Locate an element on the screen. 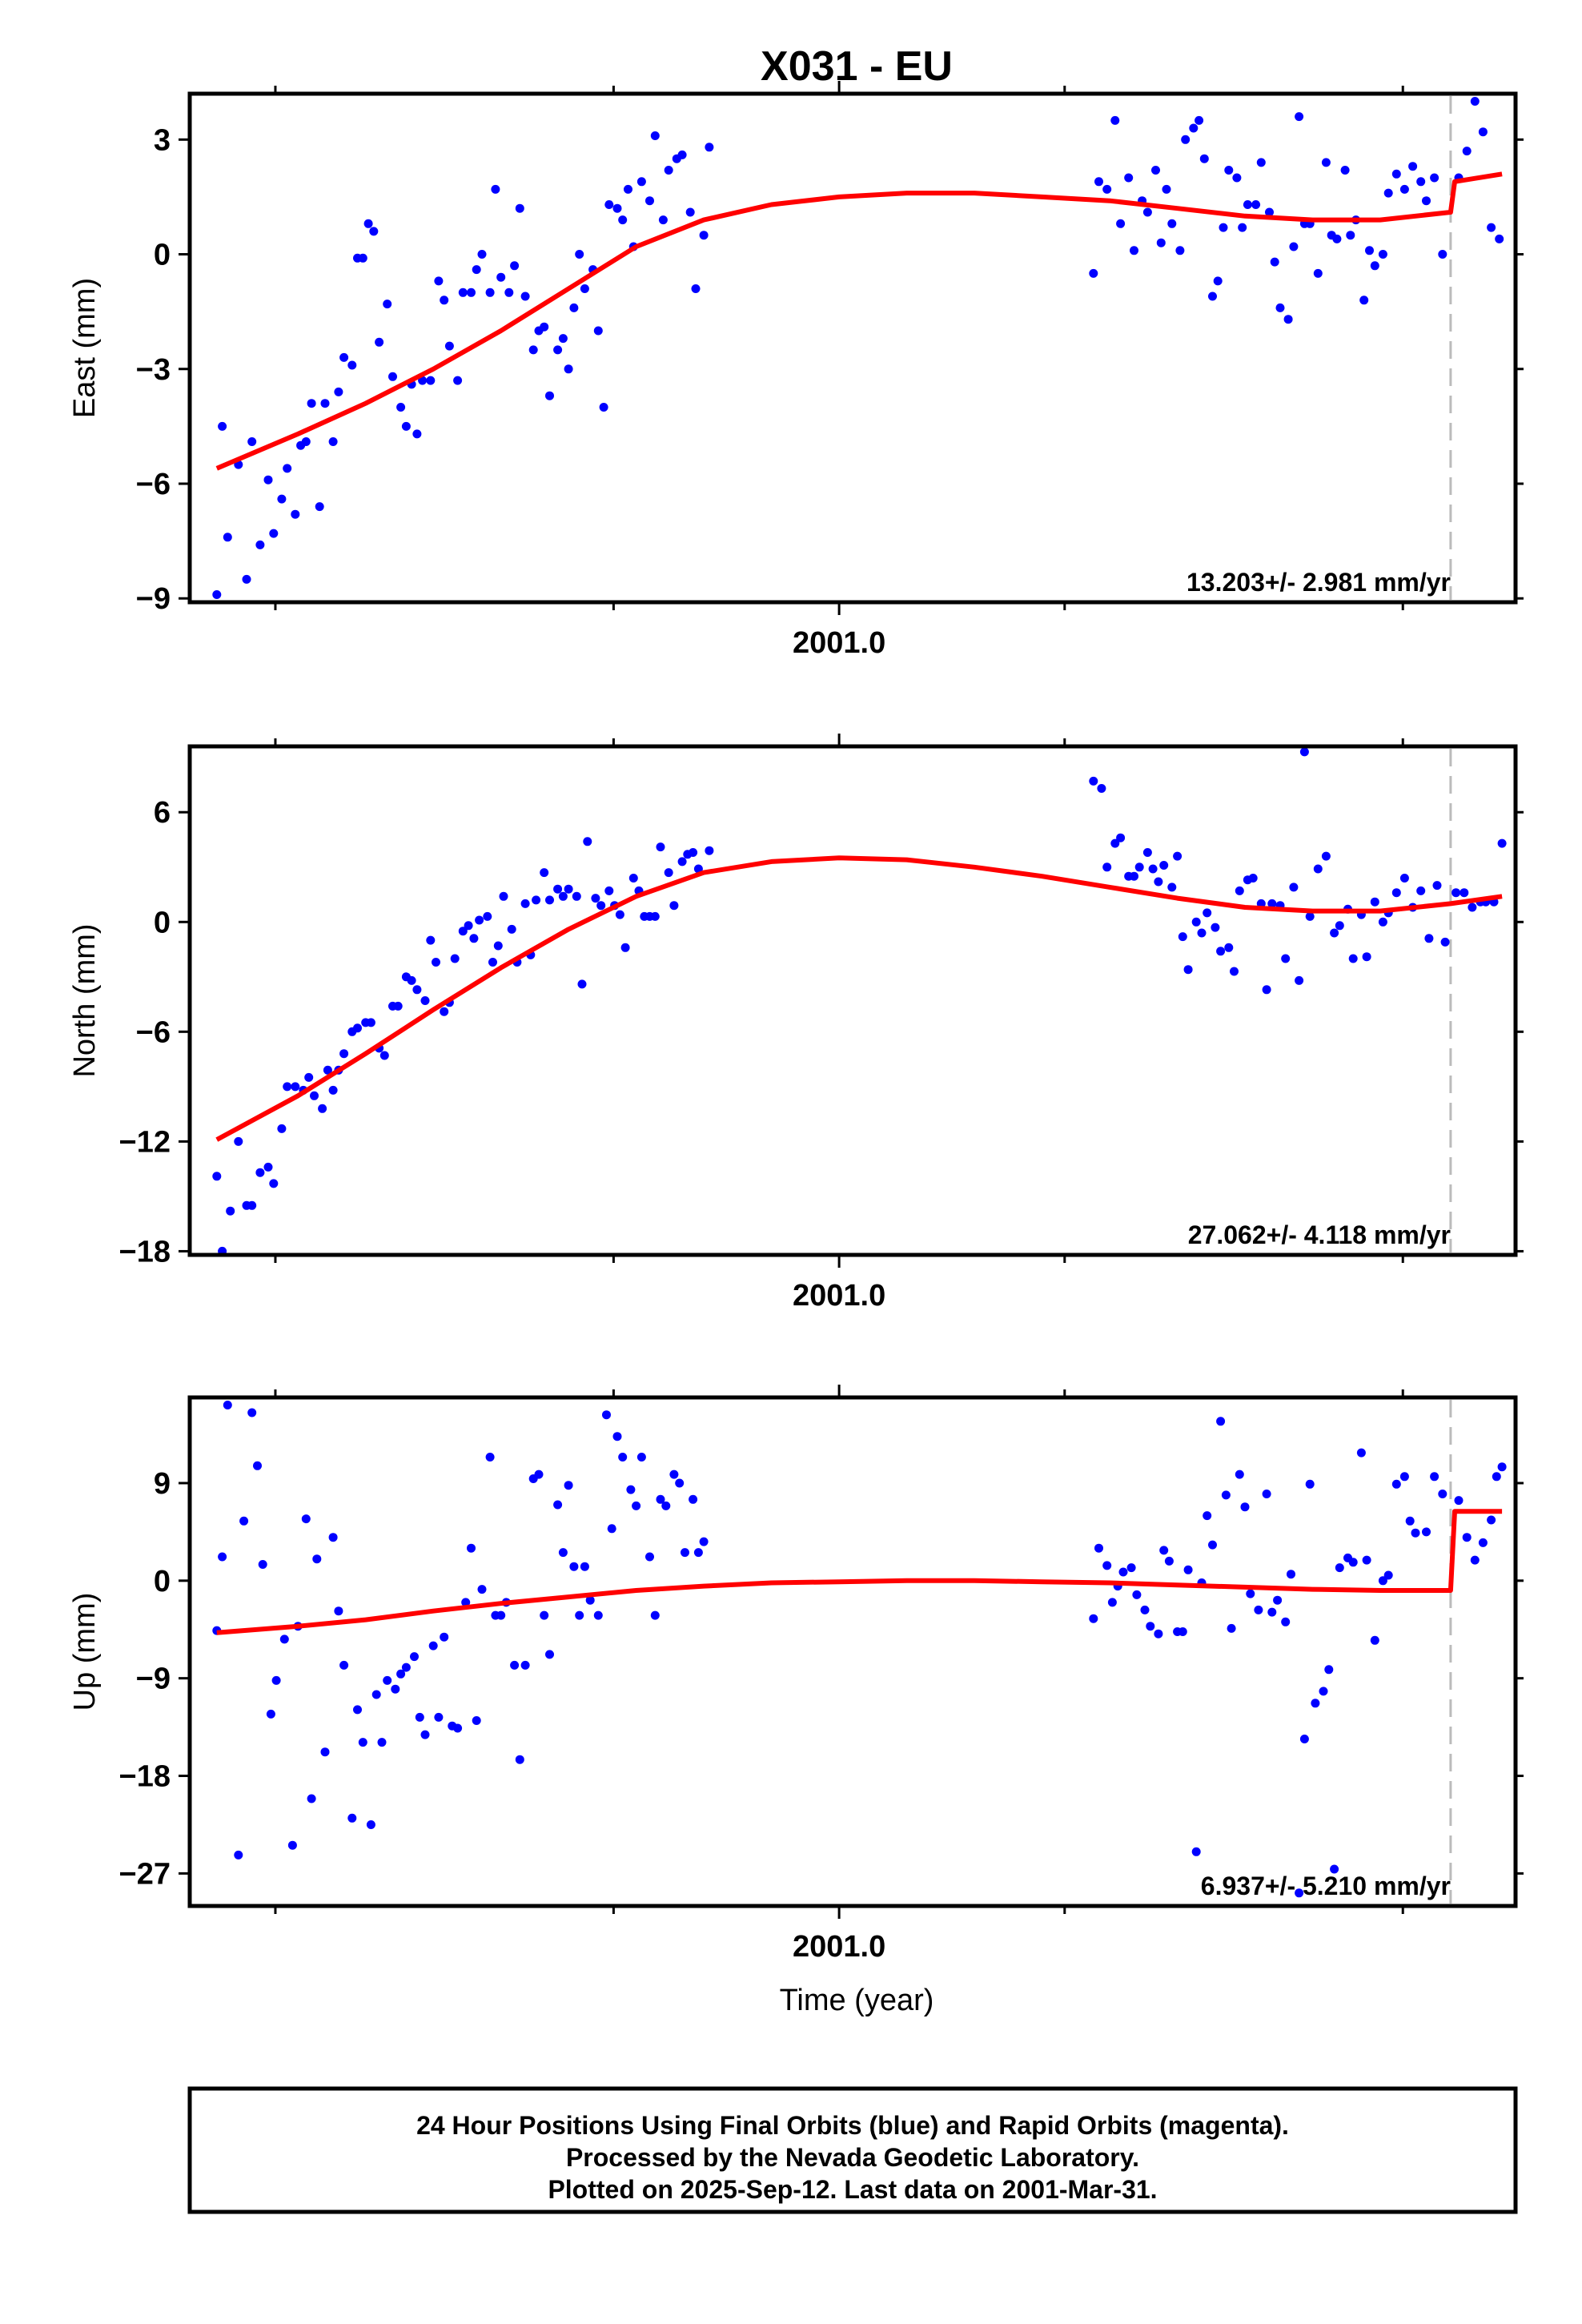  x-axis-label: Time (year) is located at coordinates (857, 2000).